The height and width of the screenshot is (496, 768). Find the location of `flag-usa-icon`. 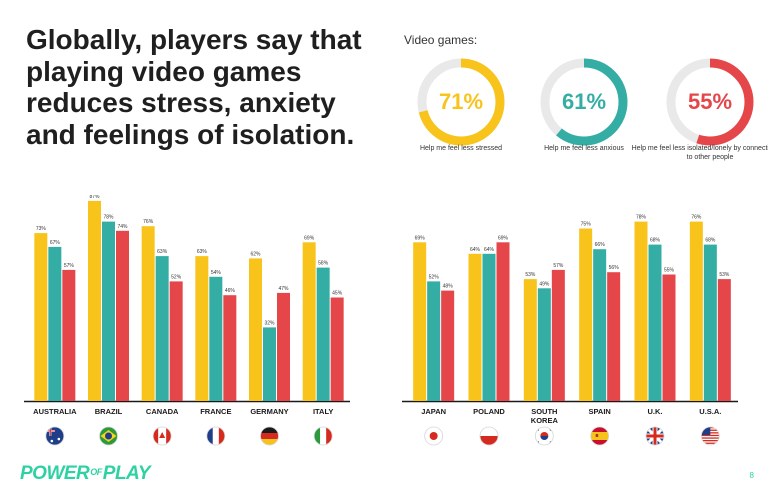

flag-usa-icon is located at coordinates (710, 436).